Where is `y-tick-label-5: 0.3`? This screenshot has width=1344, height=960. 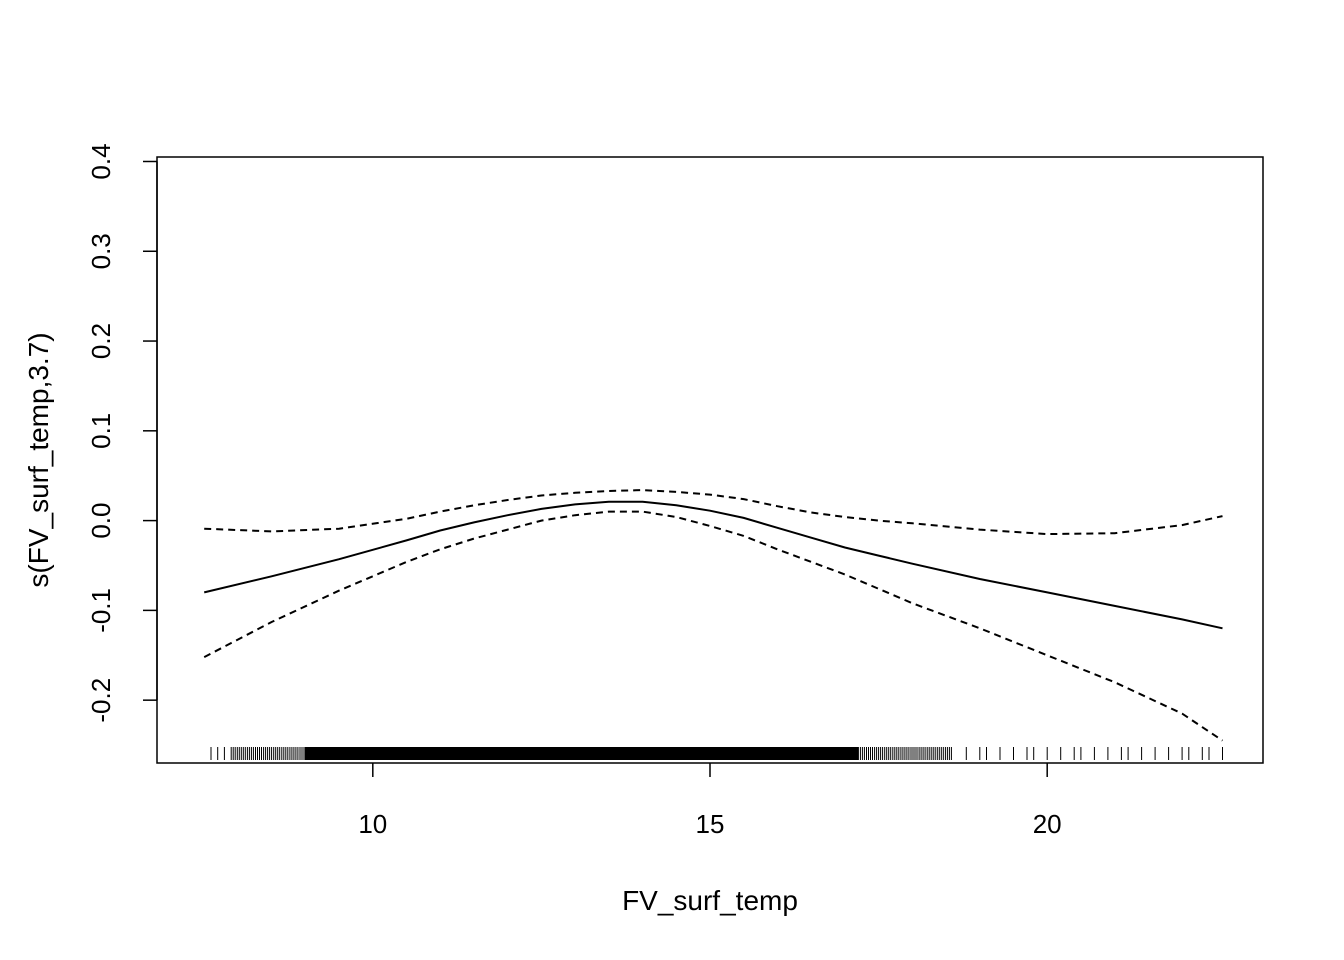 y-tick-label-5: 0.3 is located at coordinates (101, 251).